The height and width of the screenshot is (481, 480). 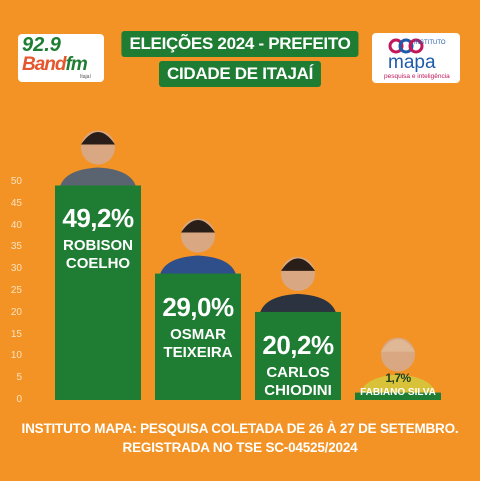 What do you see at coordinates (417, 76) in the screenshot?
I see `mapa-tagline: pesquisa e inteligência` at bounding box center [417, 76].